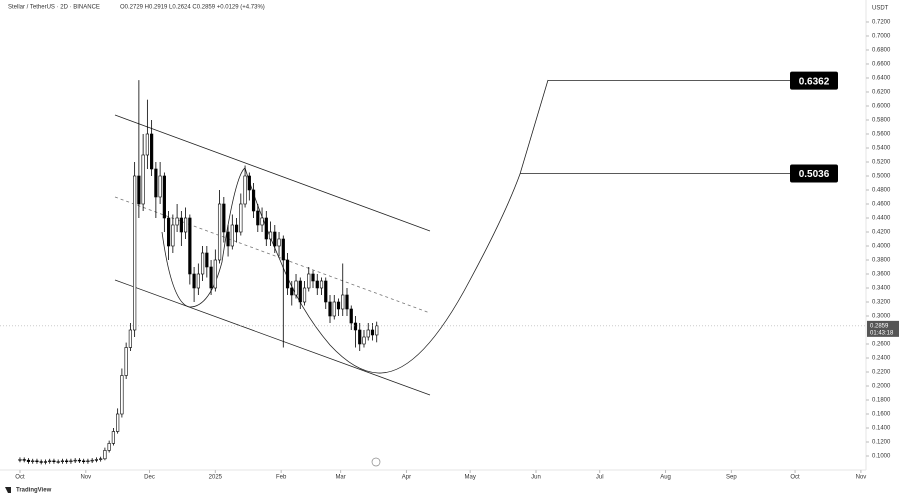 Image resolution: width=900 pixels, height=498 pixels. Describe the element at coordinates (881, 93) in the screenshot. I see `y-tick-label: 0.6200` at that location.